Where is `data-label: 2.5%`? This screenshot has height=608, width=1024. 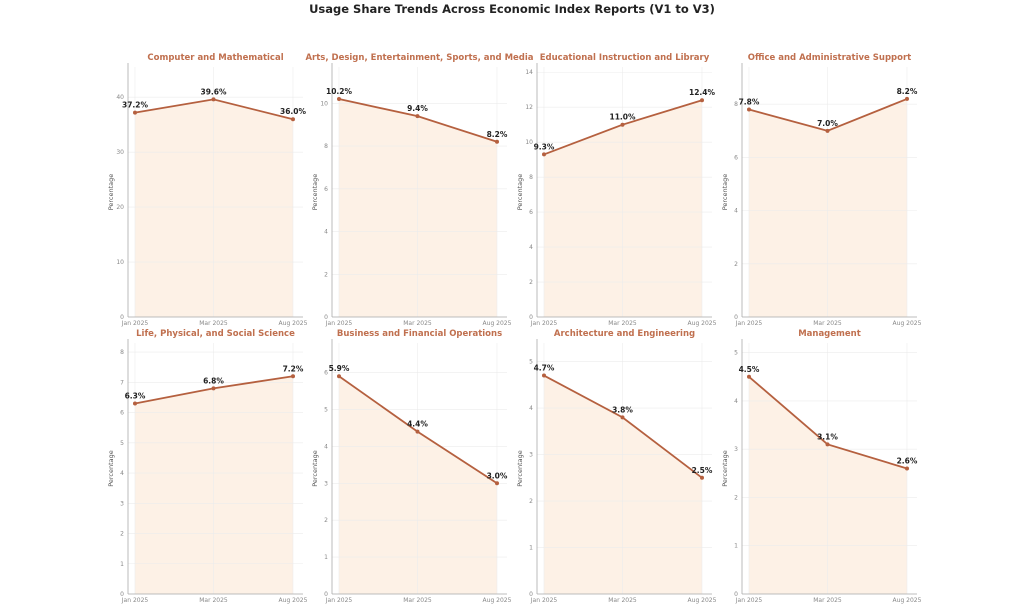
data-label: 2.5% is located at coordinates (702, 470).